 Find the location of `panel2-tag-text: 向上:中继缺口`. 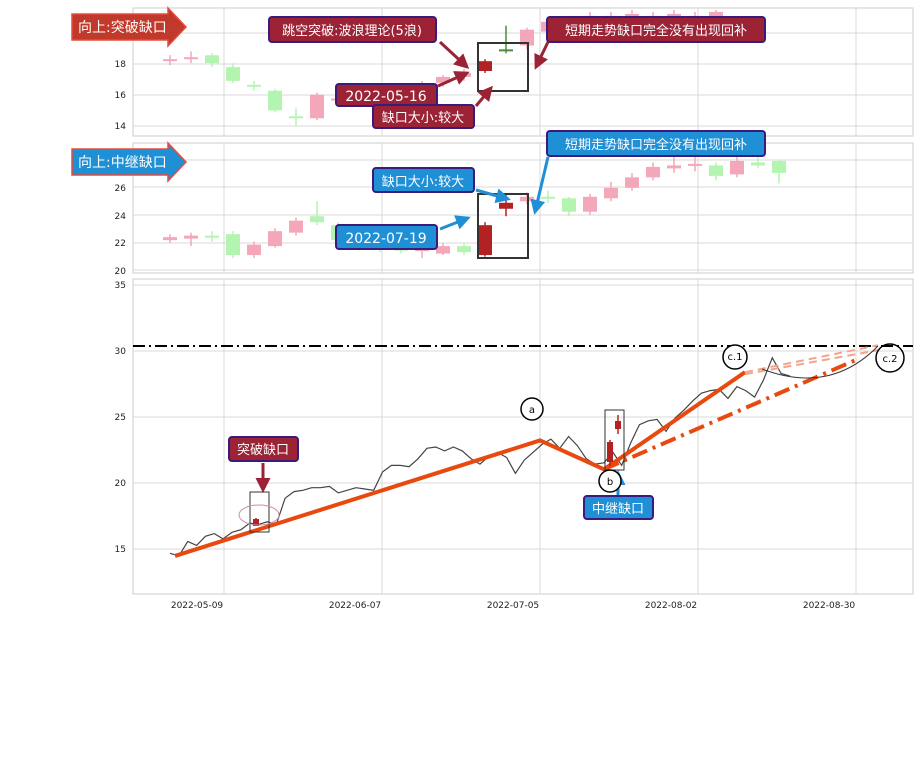

panel2-tag-text: 向上:中继缺口 is located at coordinates (122, 163).